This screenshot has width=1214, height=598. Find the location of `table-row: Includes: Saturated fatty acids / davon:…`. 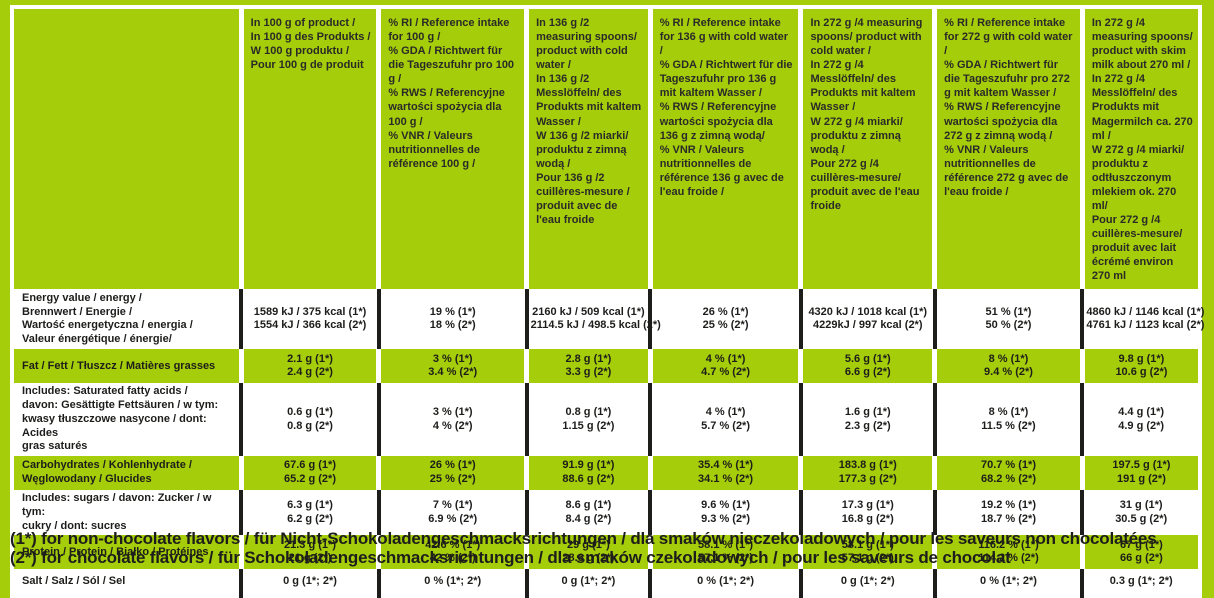

table-row: Includes: Saturated fatty acids / davon:… is located at coordinates (606, 420).